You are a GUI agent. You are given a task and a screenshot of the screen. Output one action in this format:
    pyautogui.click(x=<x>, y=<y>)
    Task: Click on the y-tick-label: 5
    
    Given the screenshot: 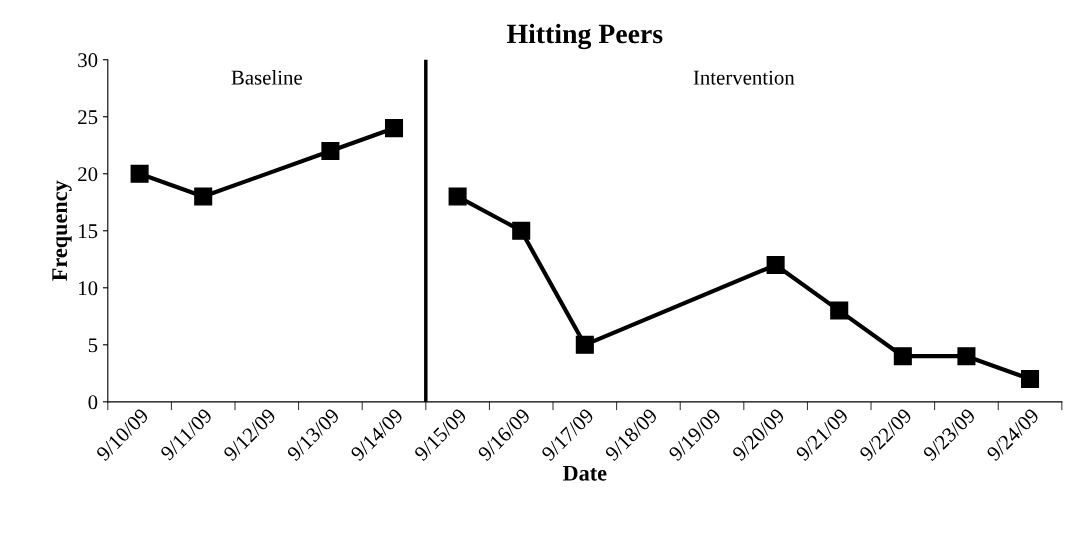 What is the action you would take?
    pyautogui.click(x=93, y=345)
    